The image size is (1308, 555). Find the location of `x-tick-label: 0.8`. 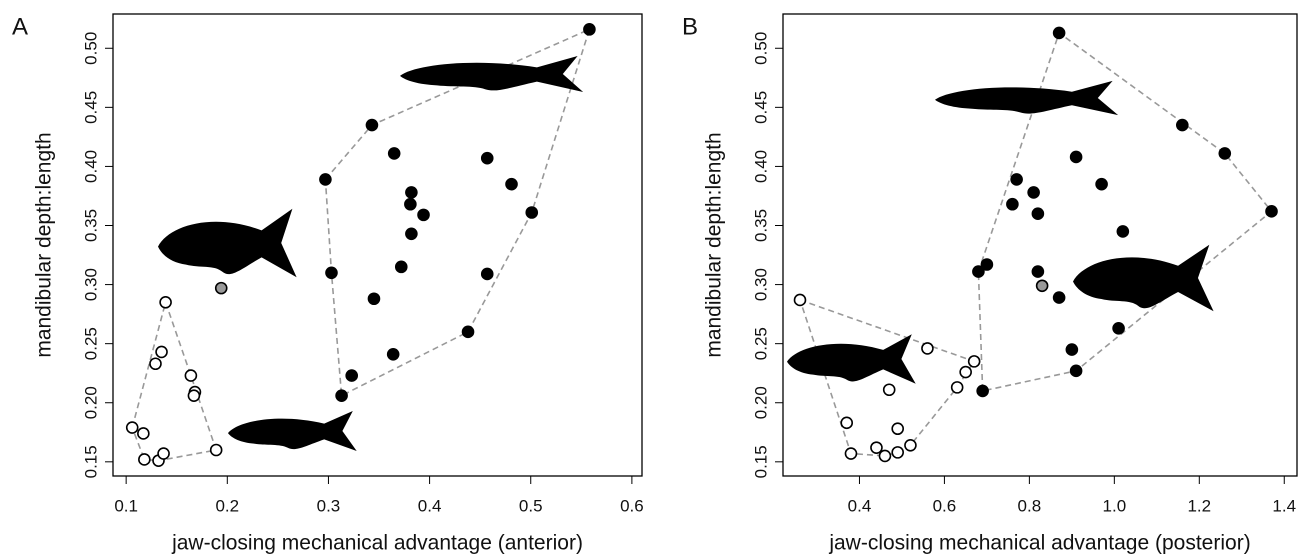

x-tick-label: 0.8 is located at coordinates (1030, 505).